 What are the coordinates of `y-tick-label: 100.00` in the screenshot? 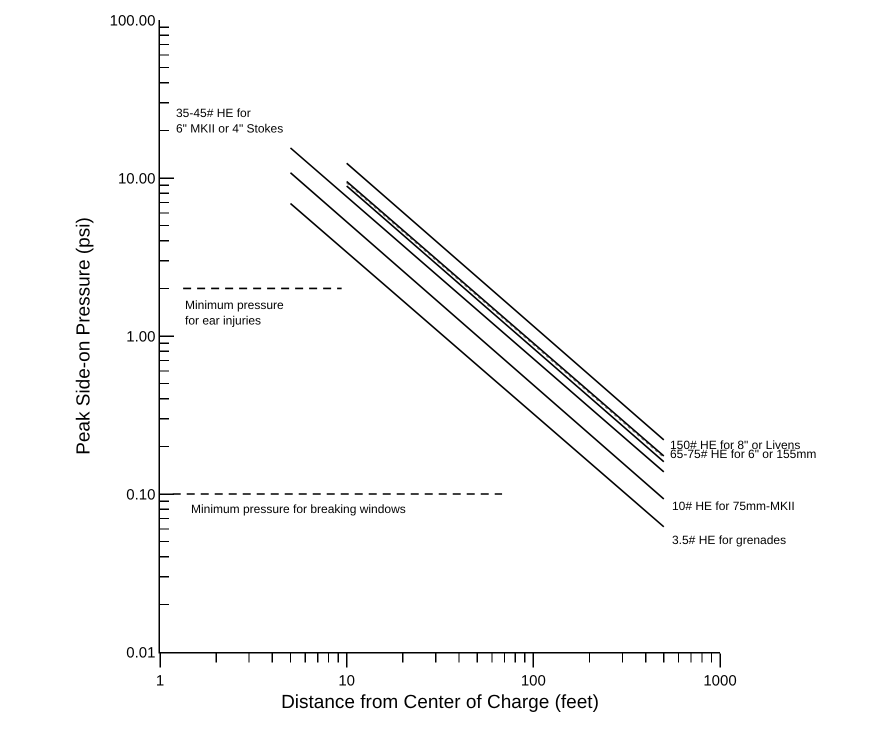 It's located at (133, 21).